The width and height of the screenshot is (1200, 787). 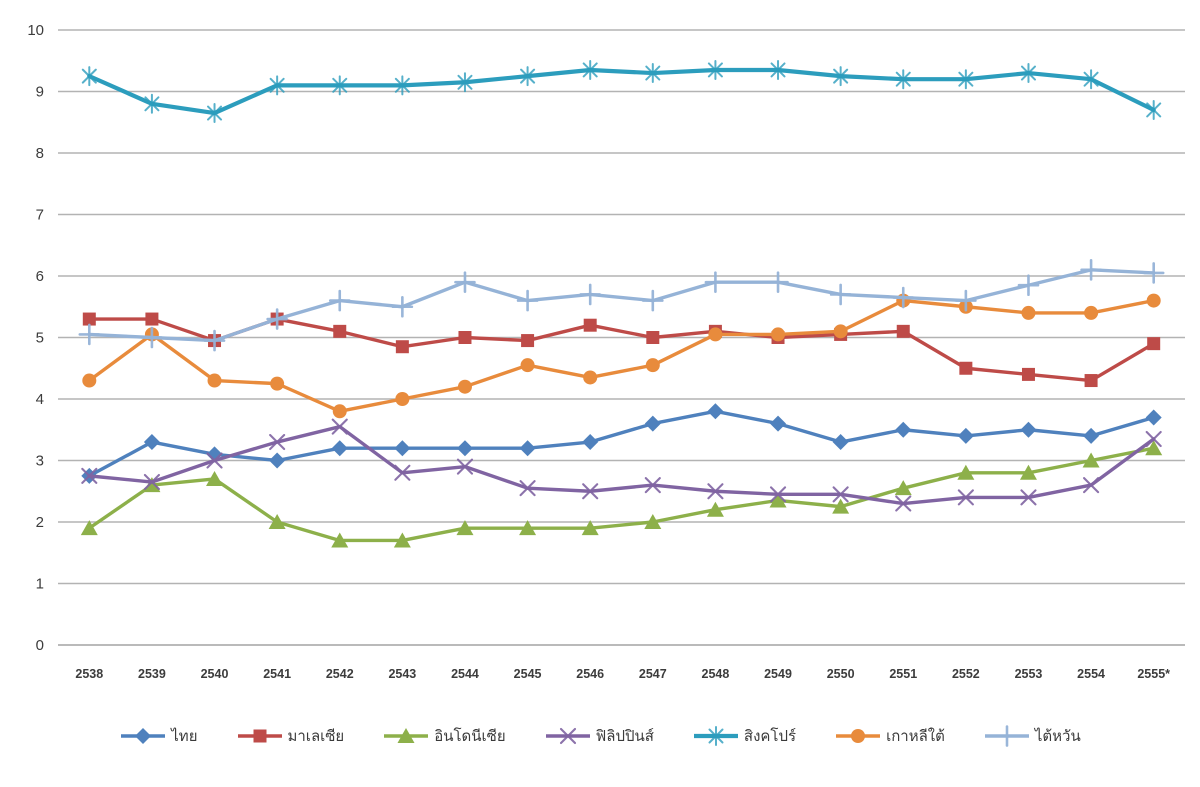 I want to click on series-malaysia, so click(x=621, y=350).